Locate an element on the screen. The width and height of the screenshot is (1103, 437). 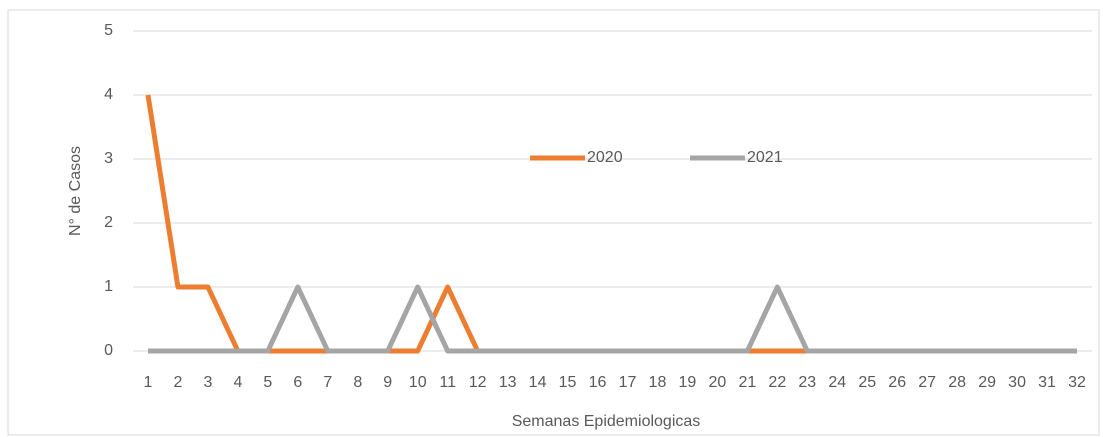
x-tick-label: 11 is located at coordinates (447, 382).